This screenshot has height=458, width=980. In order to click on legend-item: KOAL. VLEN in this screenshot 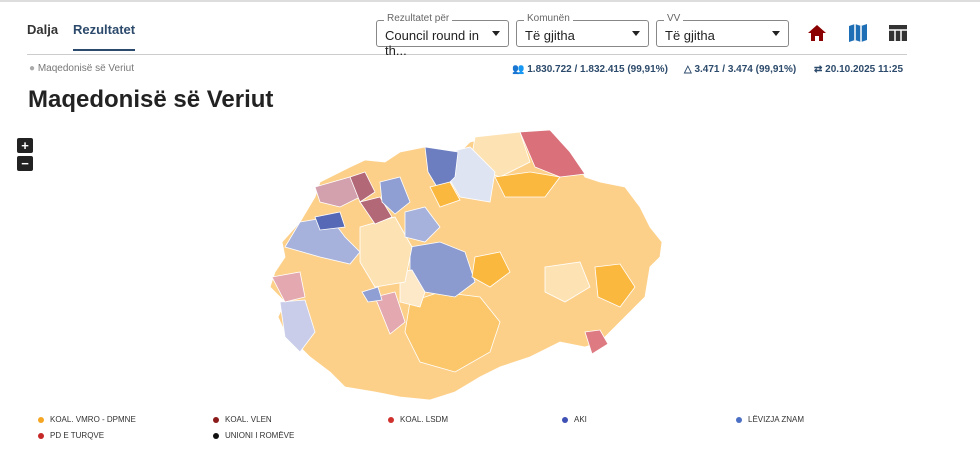, I will do `click(242, 419)`.